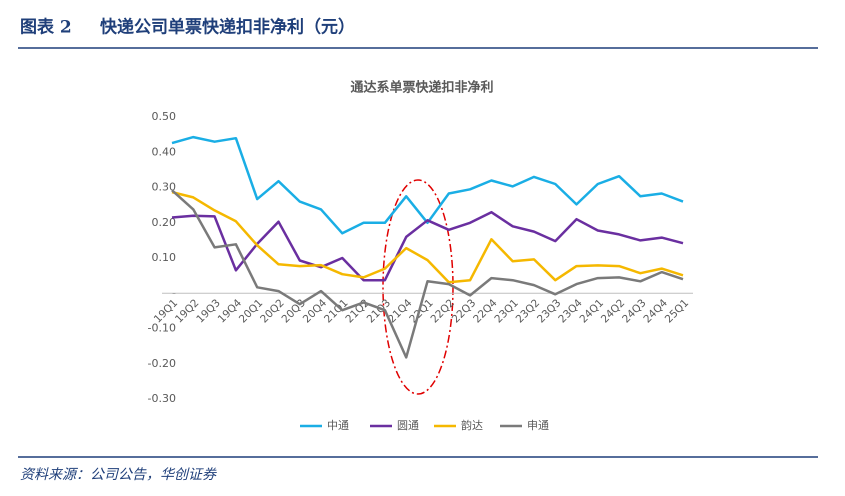 This screenshot has height=496, width=845. Describe the element at coordinates (472, 425) in the screenshot. I see `legend-label: 韵达` at that location.